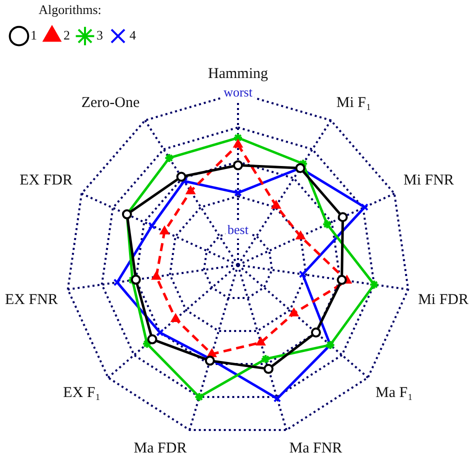 This screenshot has height=474, width=474. Describe the element at coordinates (70, 9) in the screenshot. I see `legend-title: Algorithms:` at that location.